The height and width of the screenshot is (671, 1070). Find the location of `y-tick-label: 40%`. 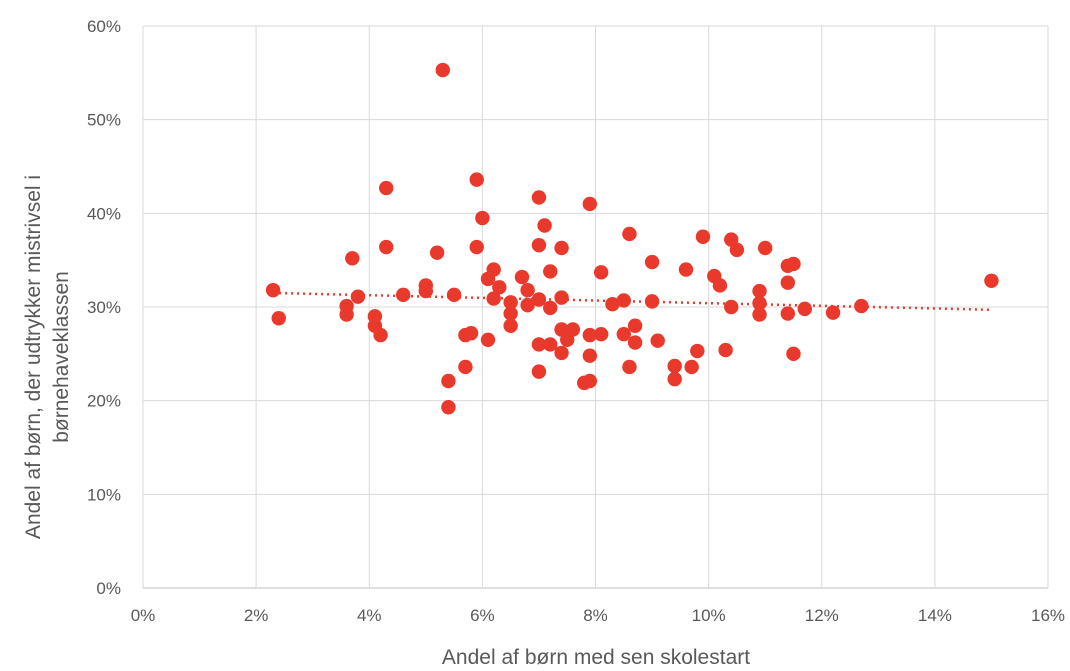

y-tick-label: 40% is located at coordinates (104, 213).